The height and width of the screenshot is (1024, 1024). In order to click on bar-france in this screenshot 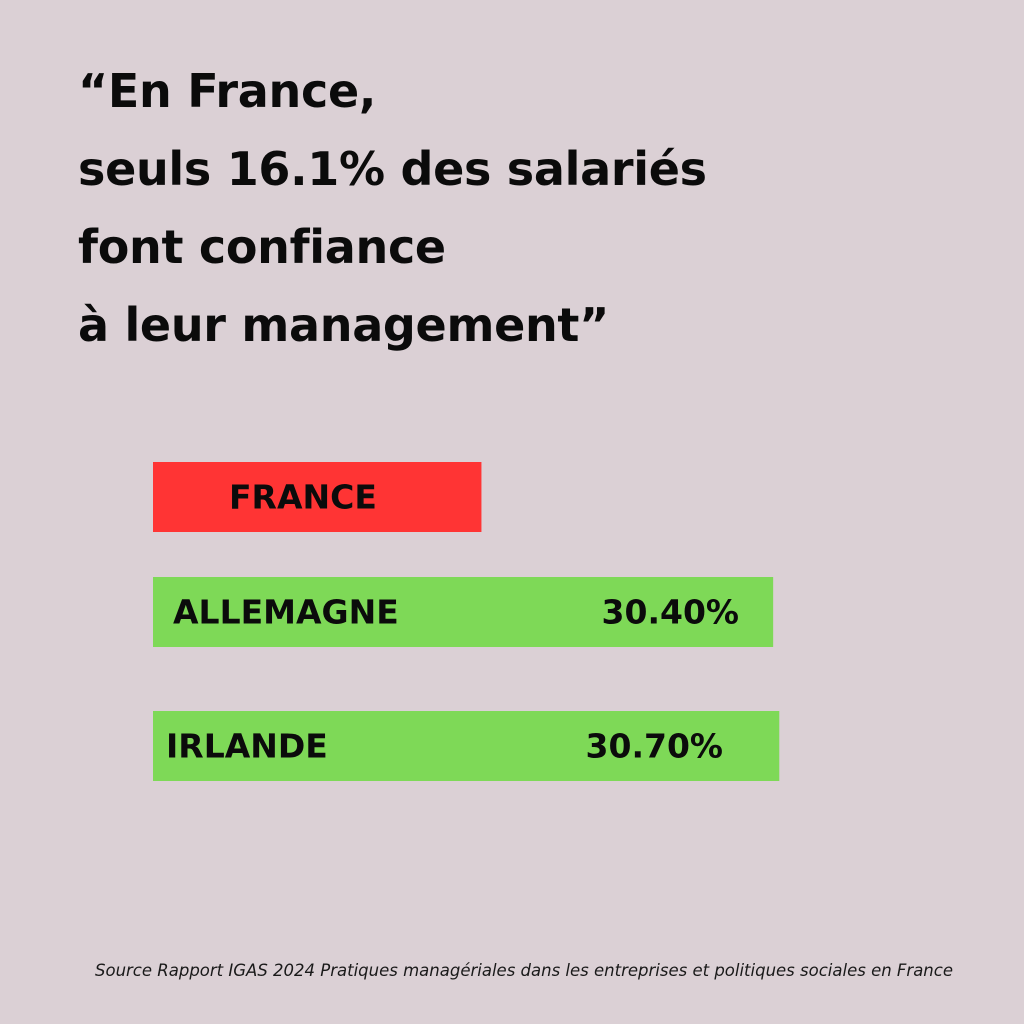, I will do `click(317, 497)`.